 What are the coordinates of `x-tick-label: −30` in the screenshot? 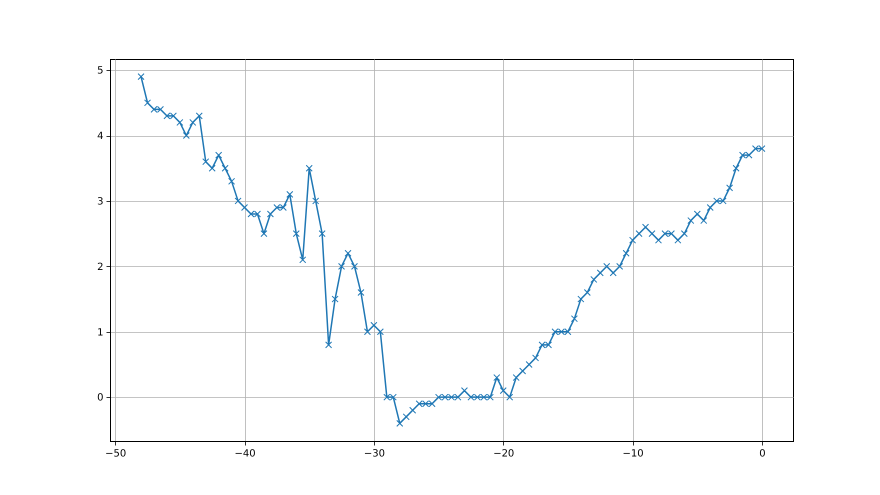 It's located at (374, 454).